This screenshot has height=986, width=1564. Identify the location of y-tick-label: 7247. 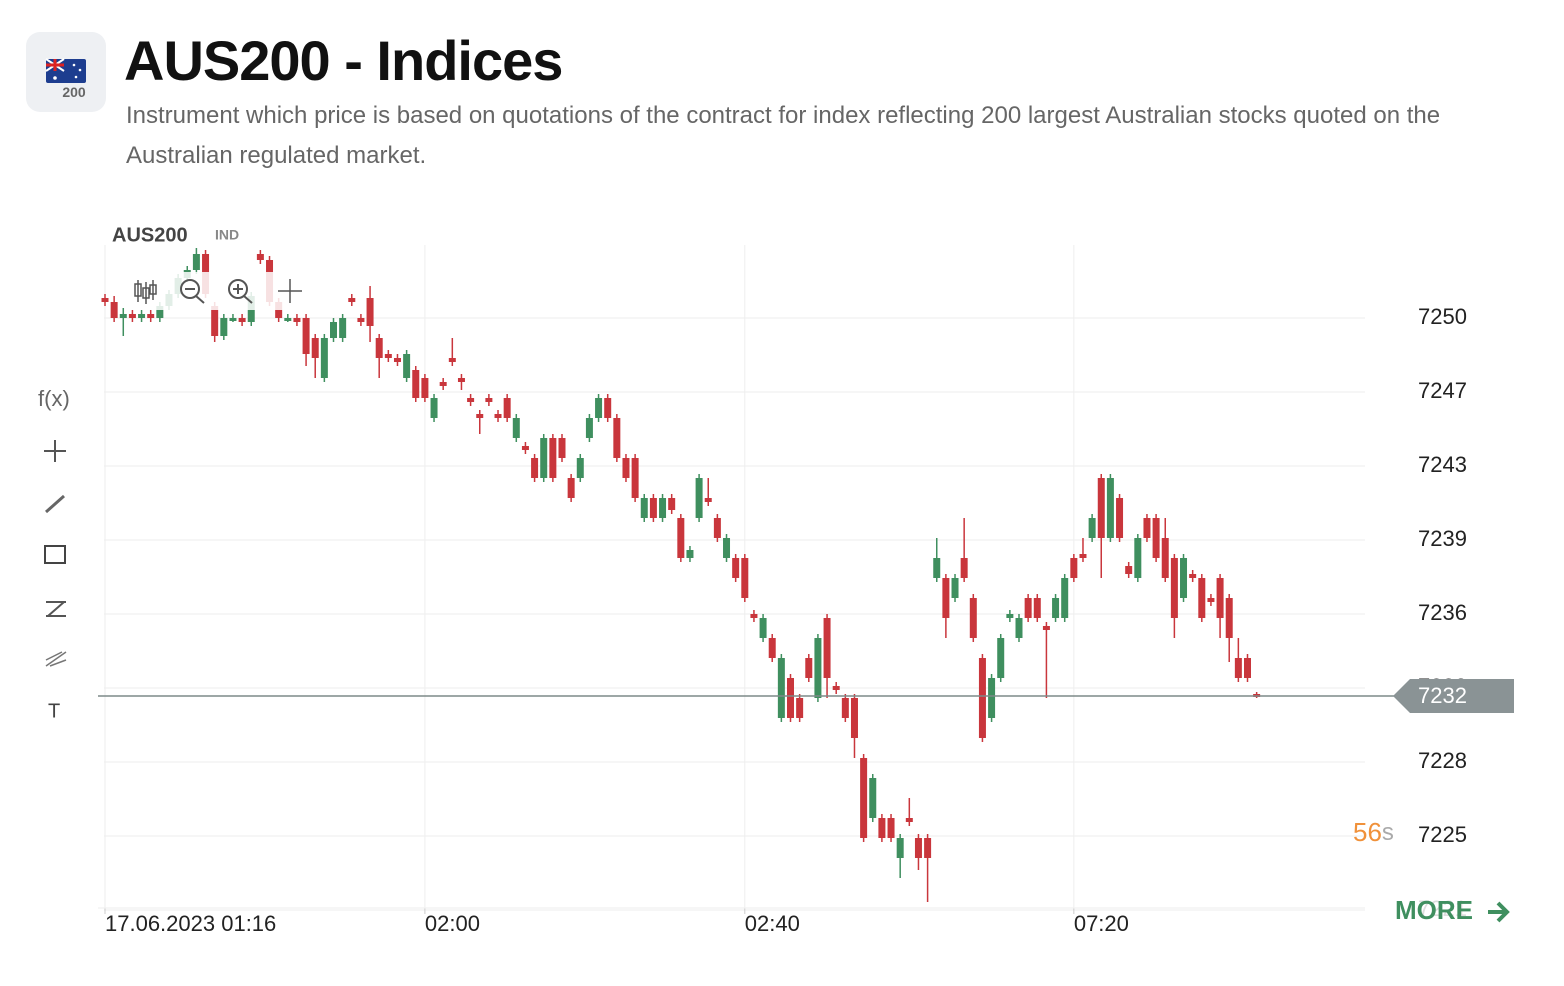
(1442, 390).